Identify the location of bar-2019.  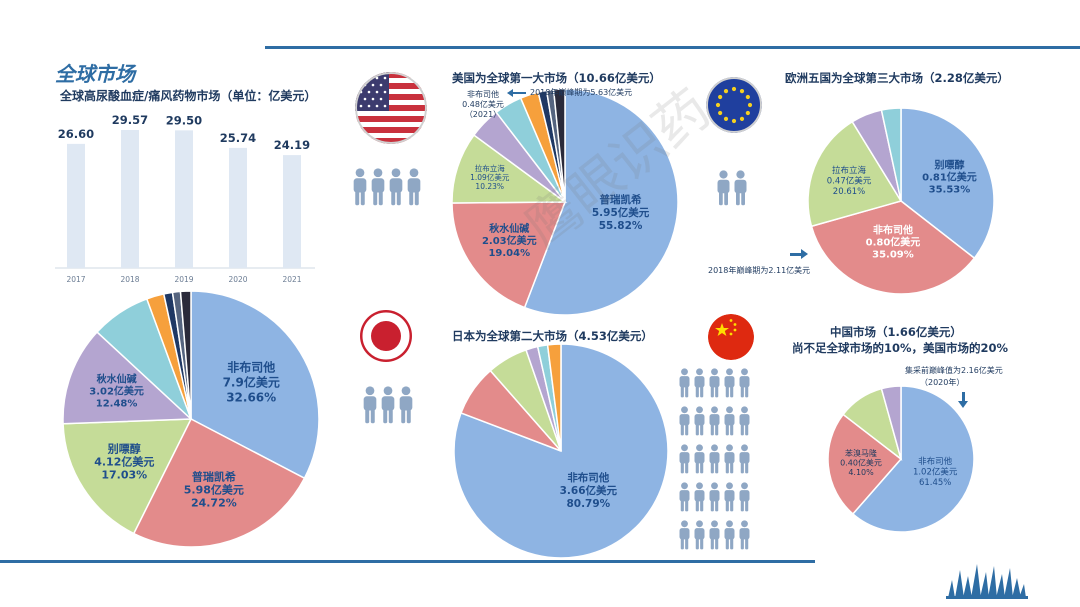
(184, 199).